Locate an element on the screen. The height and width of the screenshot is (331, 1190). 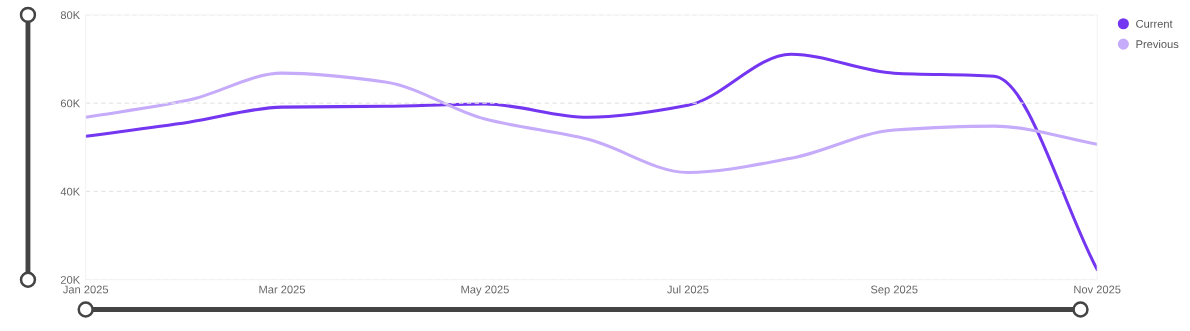
y-tick-label: 80K is located at coordinates (70, 15).